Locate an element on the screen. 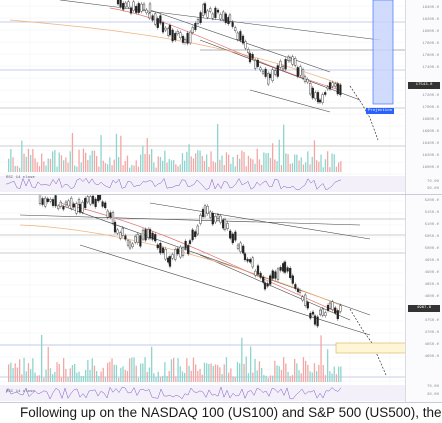 The width and height of the screenshot is (442, 423). price-tick: 17800.0 is located at coordinates (430, 44).